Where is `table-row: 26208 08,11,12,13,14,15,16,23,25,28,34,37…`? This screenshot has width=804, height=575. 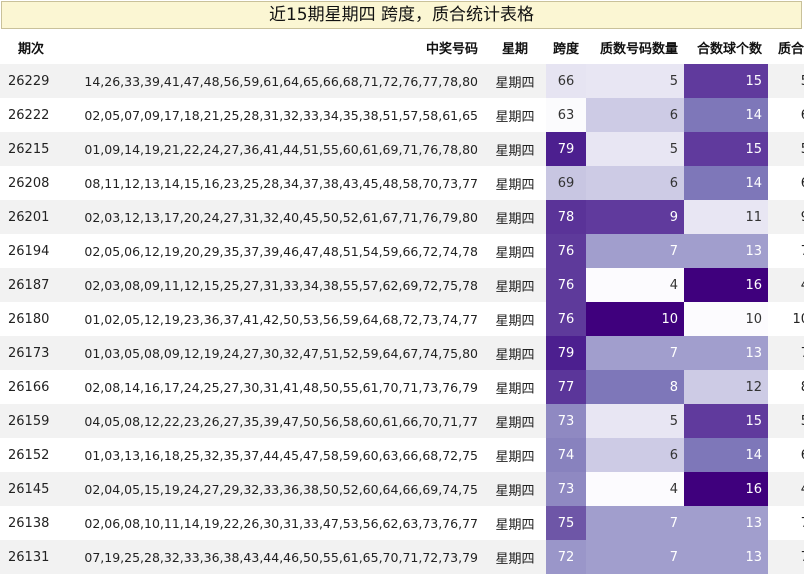
table-row: 26208 08,11,12,13,14,15,16,23,25,28,34,37… is located at coordinates (402, 183).